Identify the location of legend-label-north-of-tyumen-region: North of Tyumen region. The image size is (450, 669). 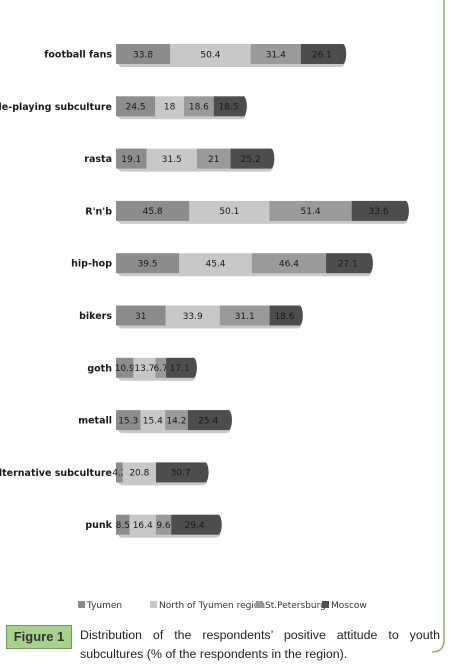
(212, 606).